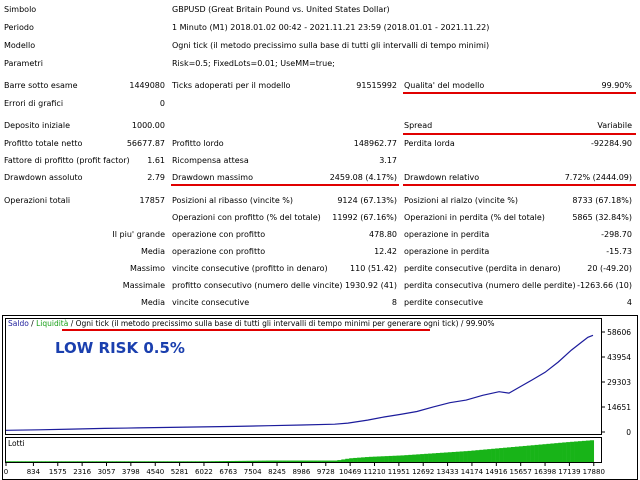 The image size is (640, 480). Describe the element at coordinates (462, 323) in the screenshot. I see `header-sep3: /` at that location.